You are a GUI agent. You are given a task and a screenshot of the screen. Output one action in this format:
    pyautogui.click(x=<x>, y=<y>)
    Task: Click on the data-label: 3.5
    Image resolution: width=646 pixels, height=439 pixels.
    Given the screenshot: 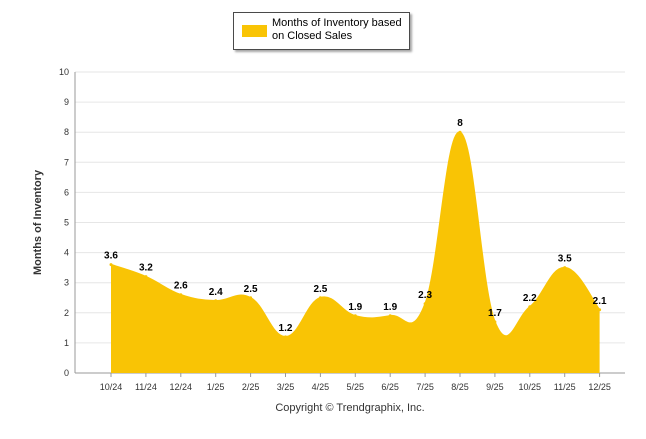 What is the action you would take?
    pyautogui.click(x=565, y=259)
    